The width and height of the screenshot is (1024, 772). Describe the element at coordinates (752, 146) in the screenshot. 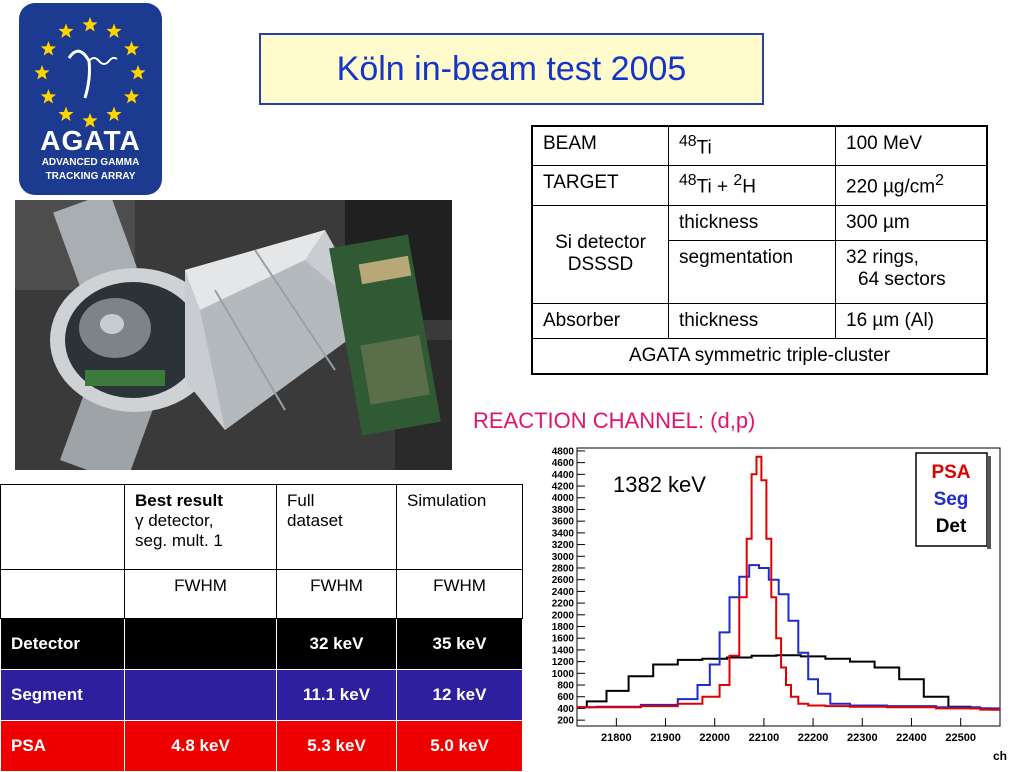

I see `beam-nucleus: 48Ti` at that location.